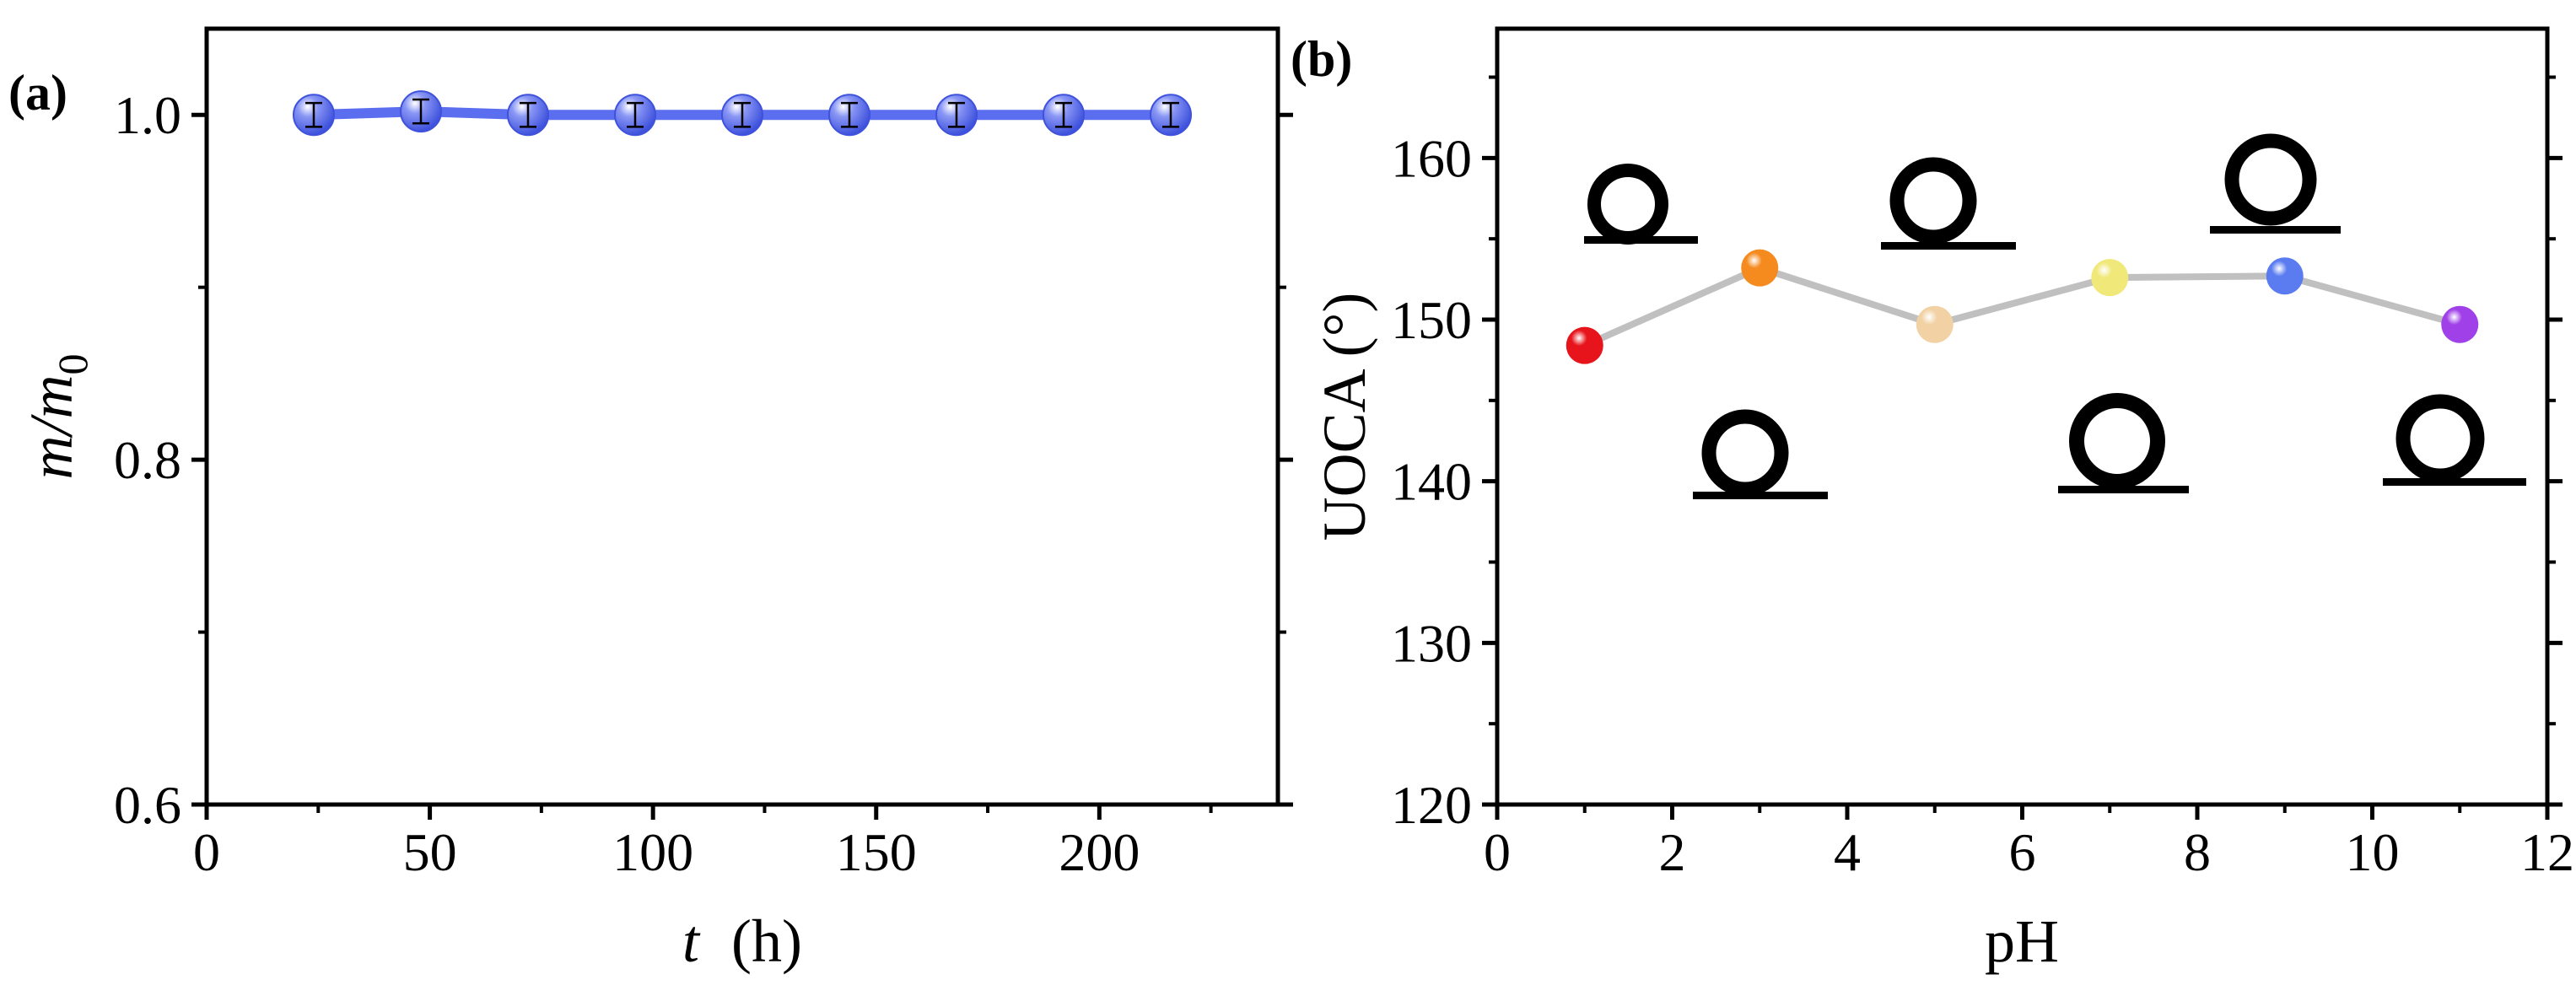  Describe the element at coordinates (2547, 852) in the screenshot. I see `x-tick-label: 12` at that location.